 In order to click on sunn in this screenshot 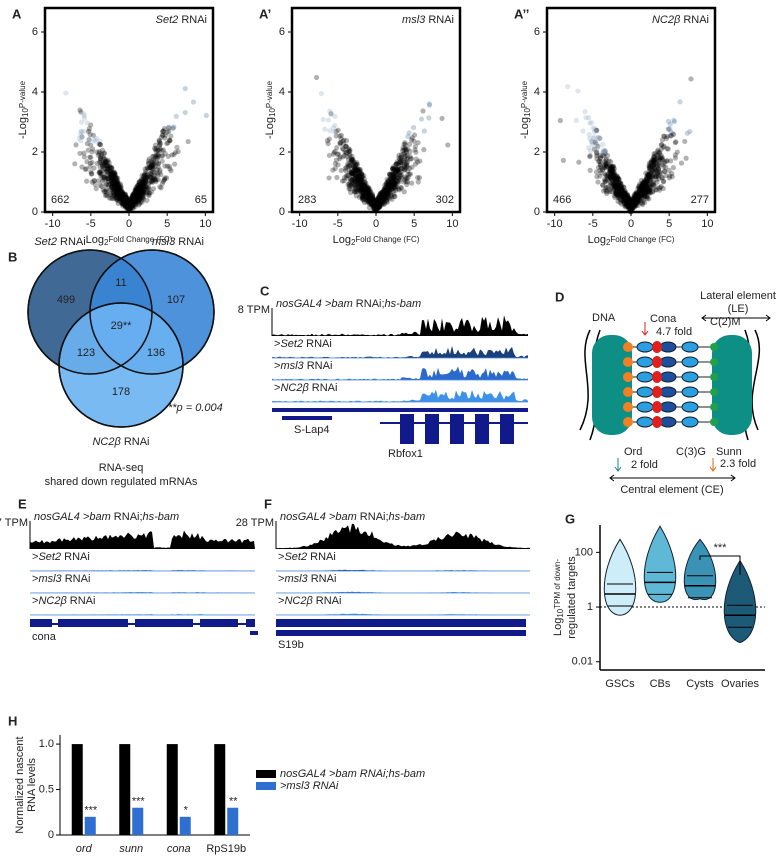, I will do `click(628, 407)`.